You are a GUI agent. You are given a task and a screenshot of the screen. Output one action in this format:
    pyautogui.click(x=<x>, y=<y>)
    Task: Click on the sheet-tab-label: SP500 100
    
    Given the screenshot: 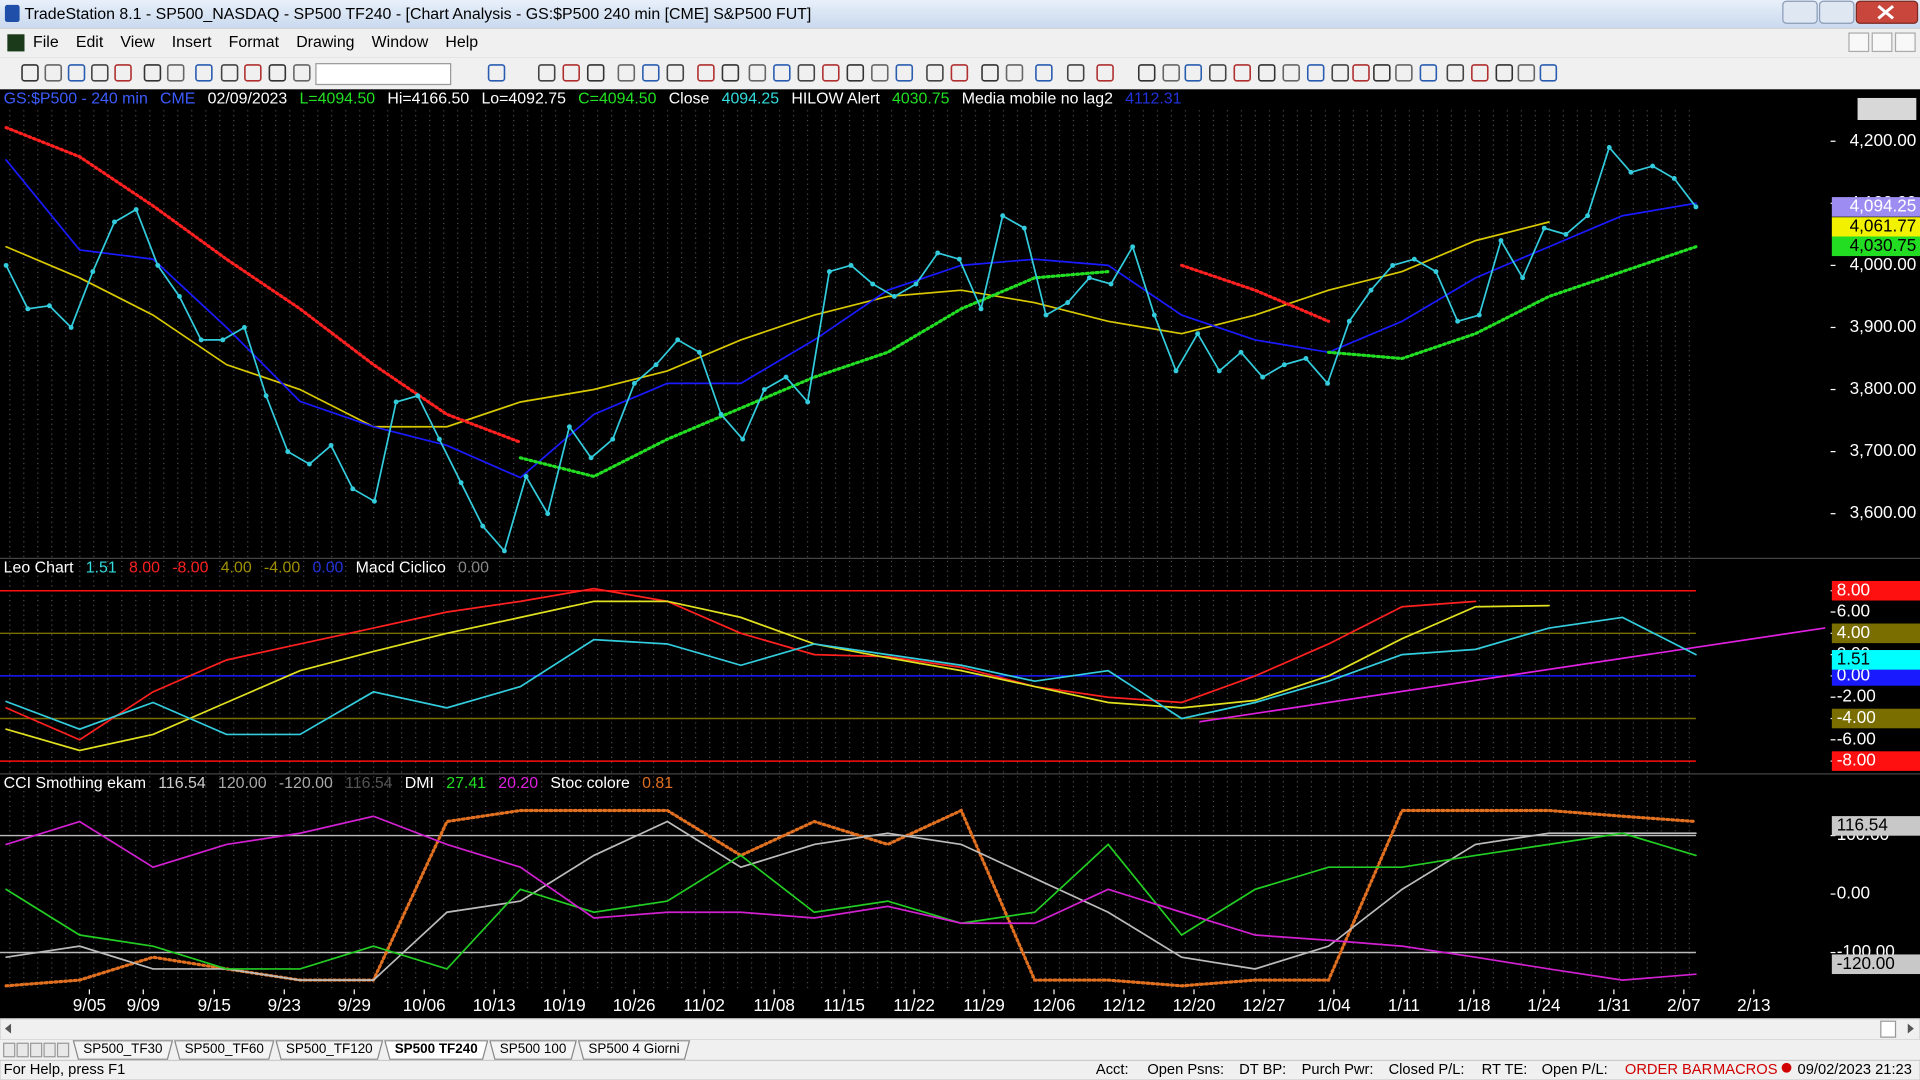 What is the action you would take?
    pyautogui.click(x=533, y=1048)
    